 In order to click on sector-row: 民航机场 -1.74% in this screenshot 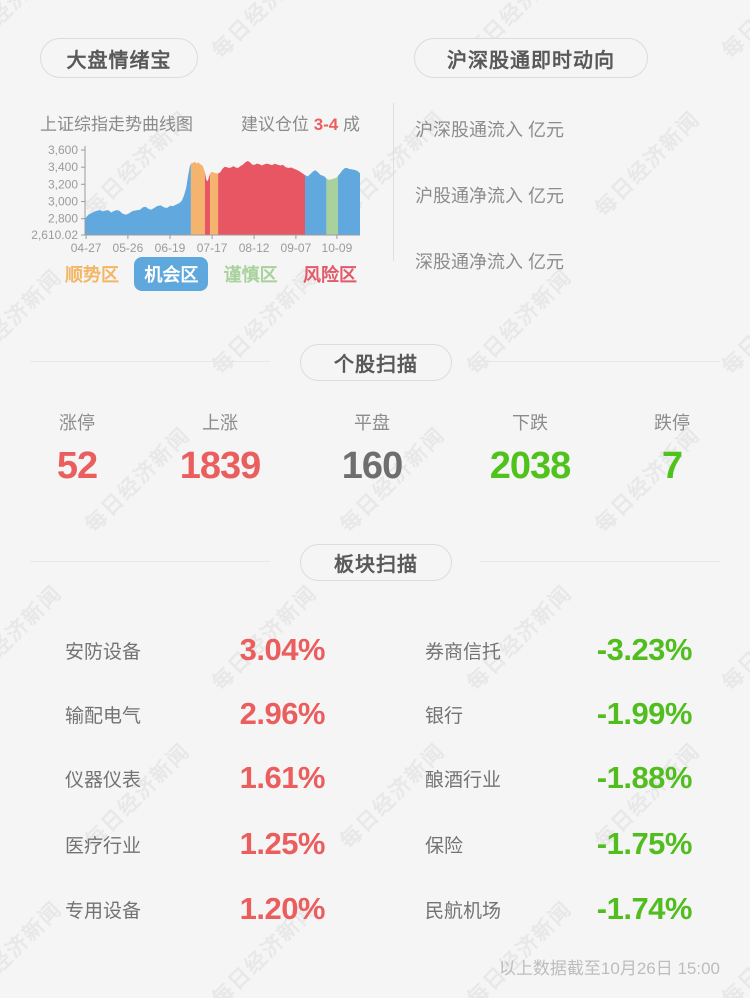, I will do `click(559, 909)`.